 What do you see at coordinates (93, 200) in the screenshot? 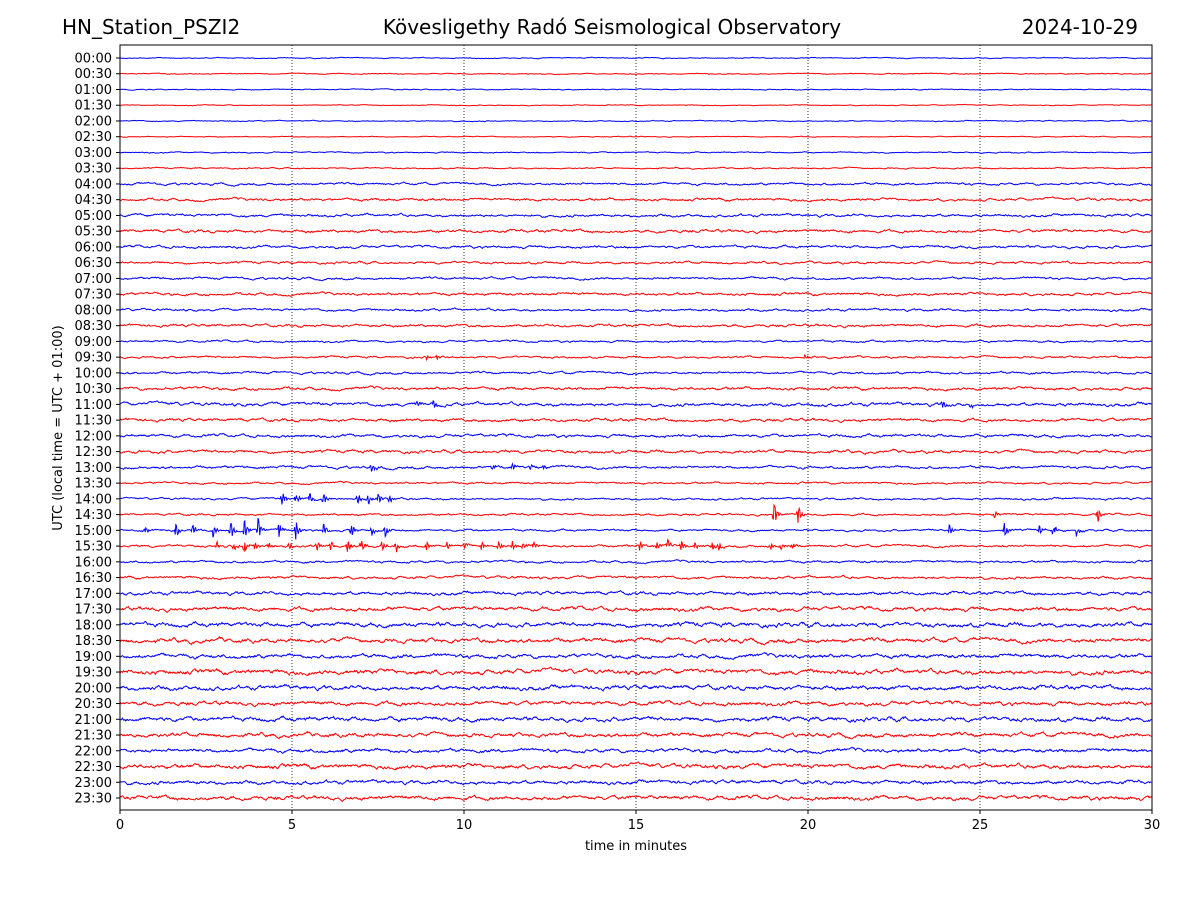
I see `y-tick-label: 04:30` at bounding box center [93, 200].